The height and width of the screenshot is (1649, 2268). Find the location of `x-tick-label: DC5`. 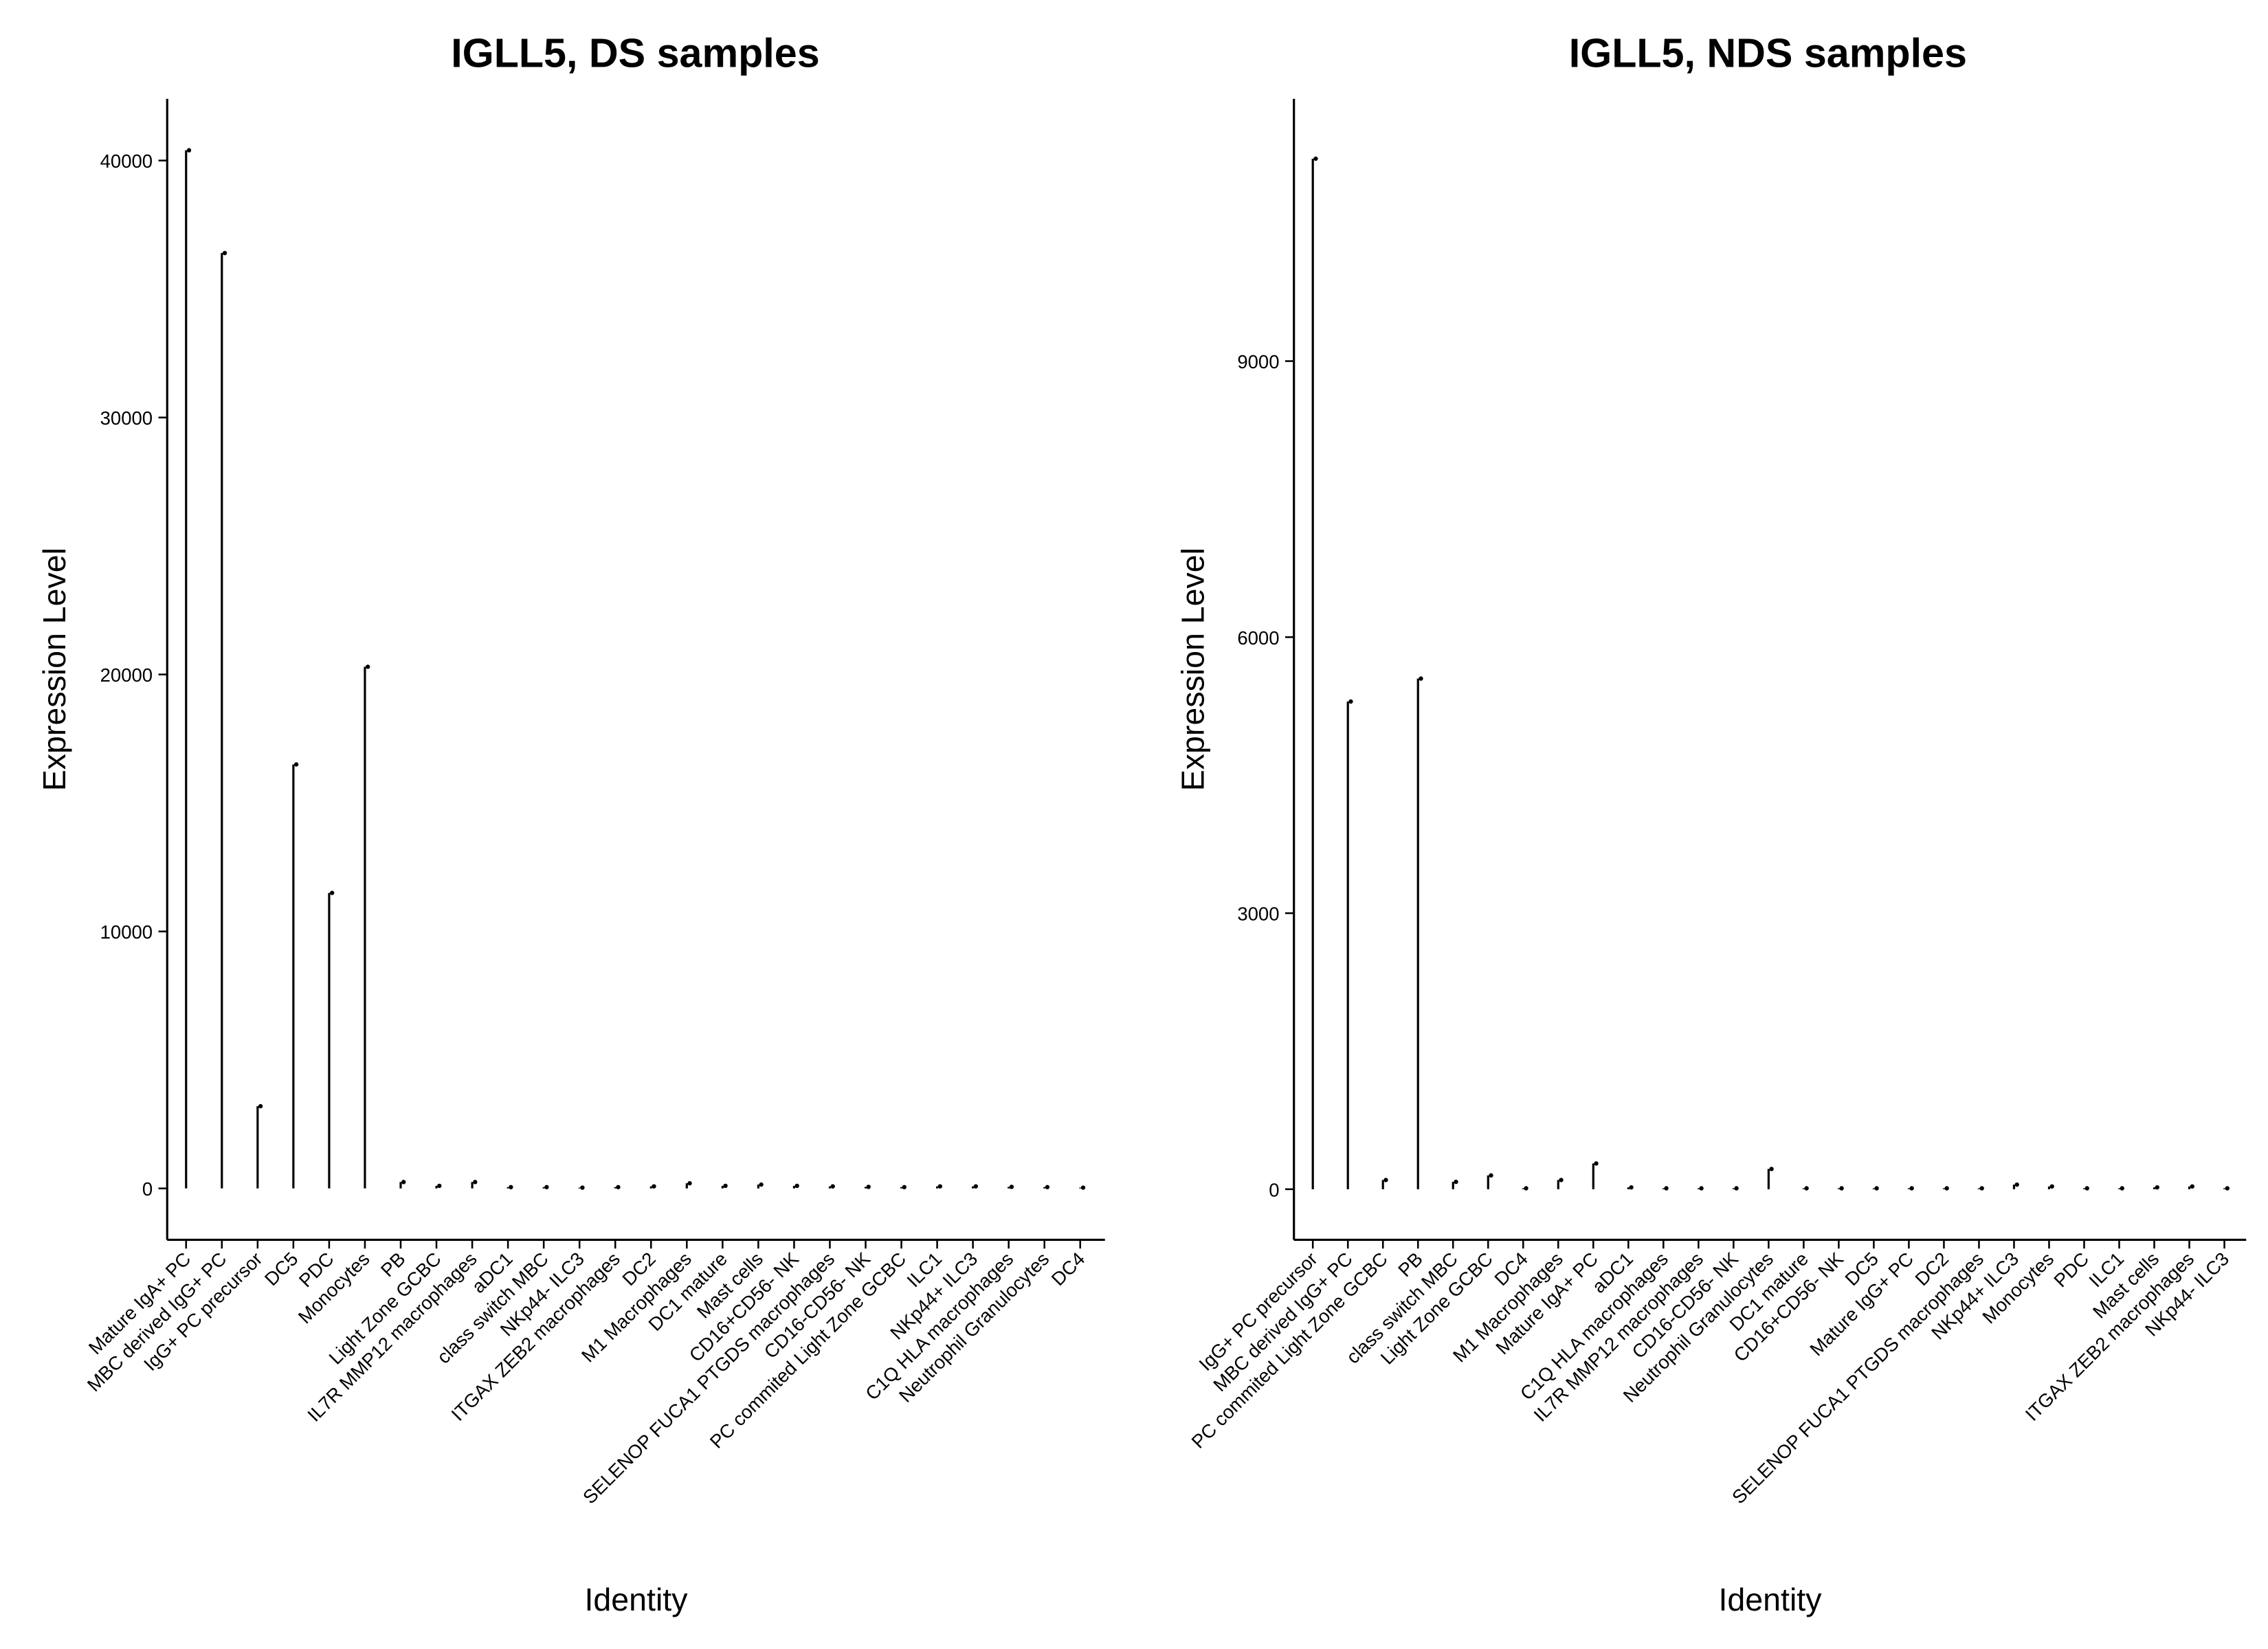

x-tick-label: DC5 is located at coordinates (281, 1269).